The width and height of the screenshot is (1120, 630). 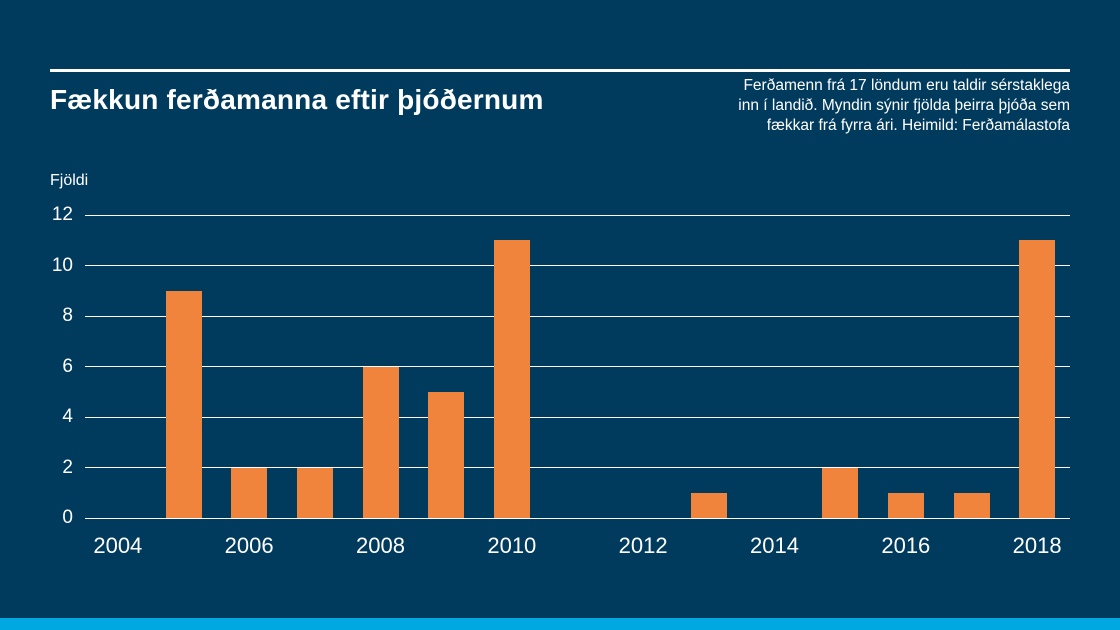 I want to click on bar-2008, so click(x=380, y=442).